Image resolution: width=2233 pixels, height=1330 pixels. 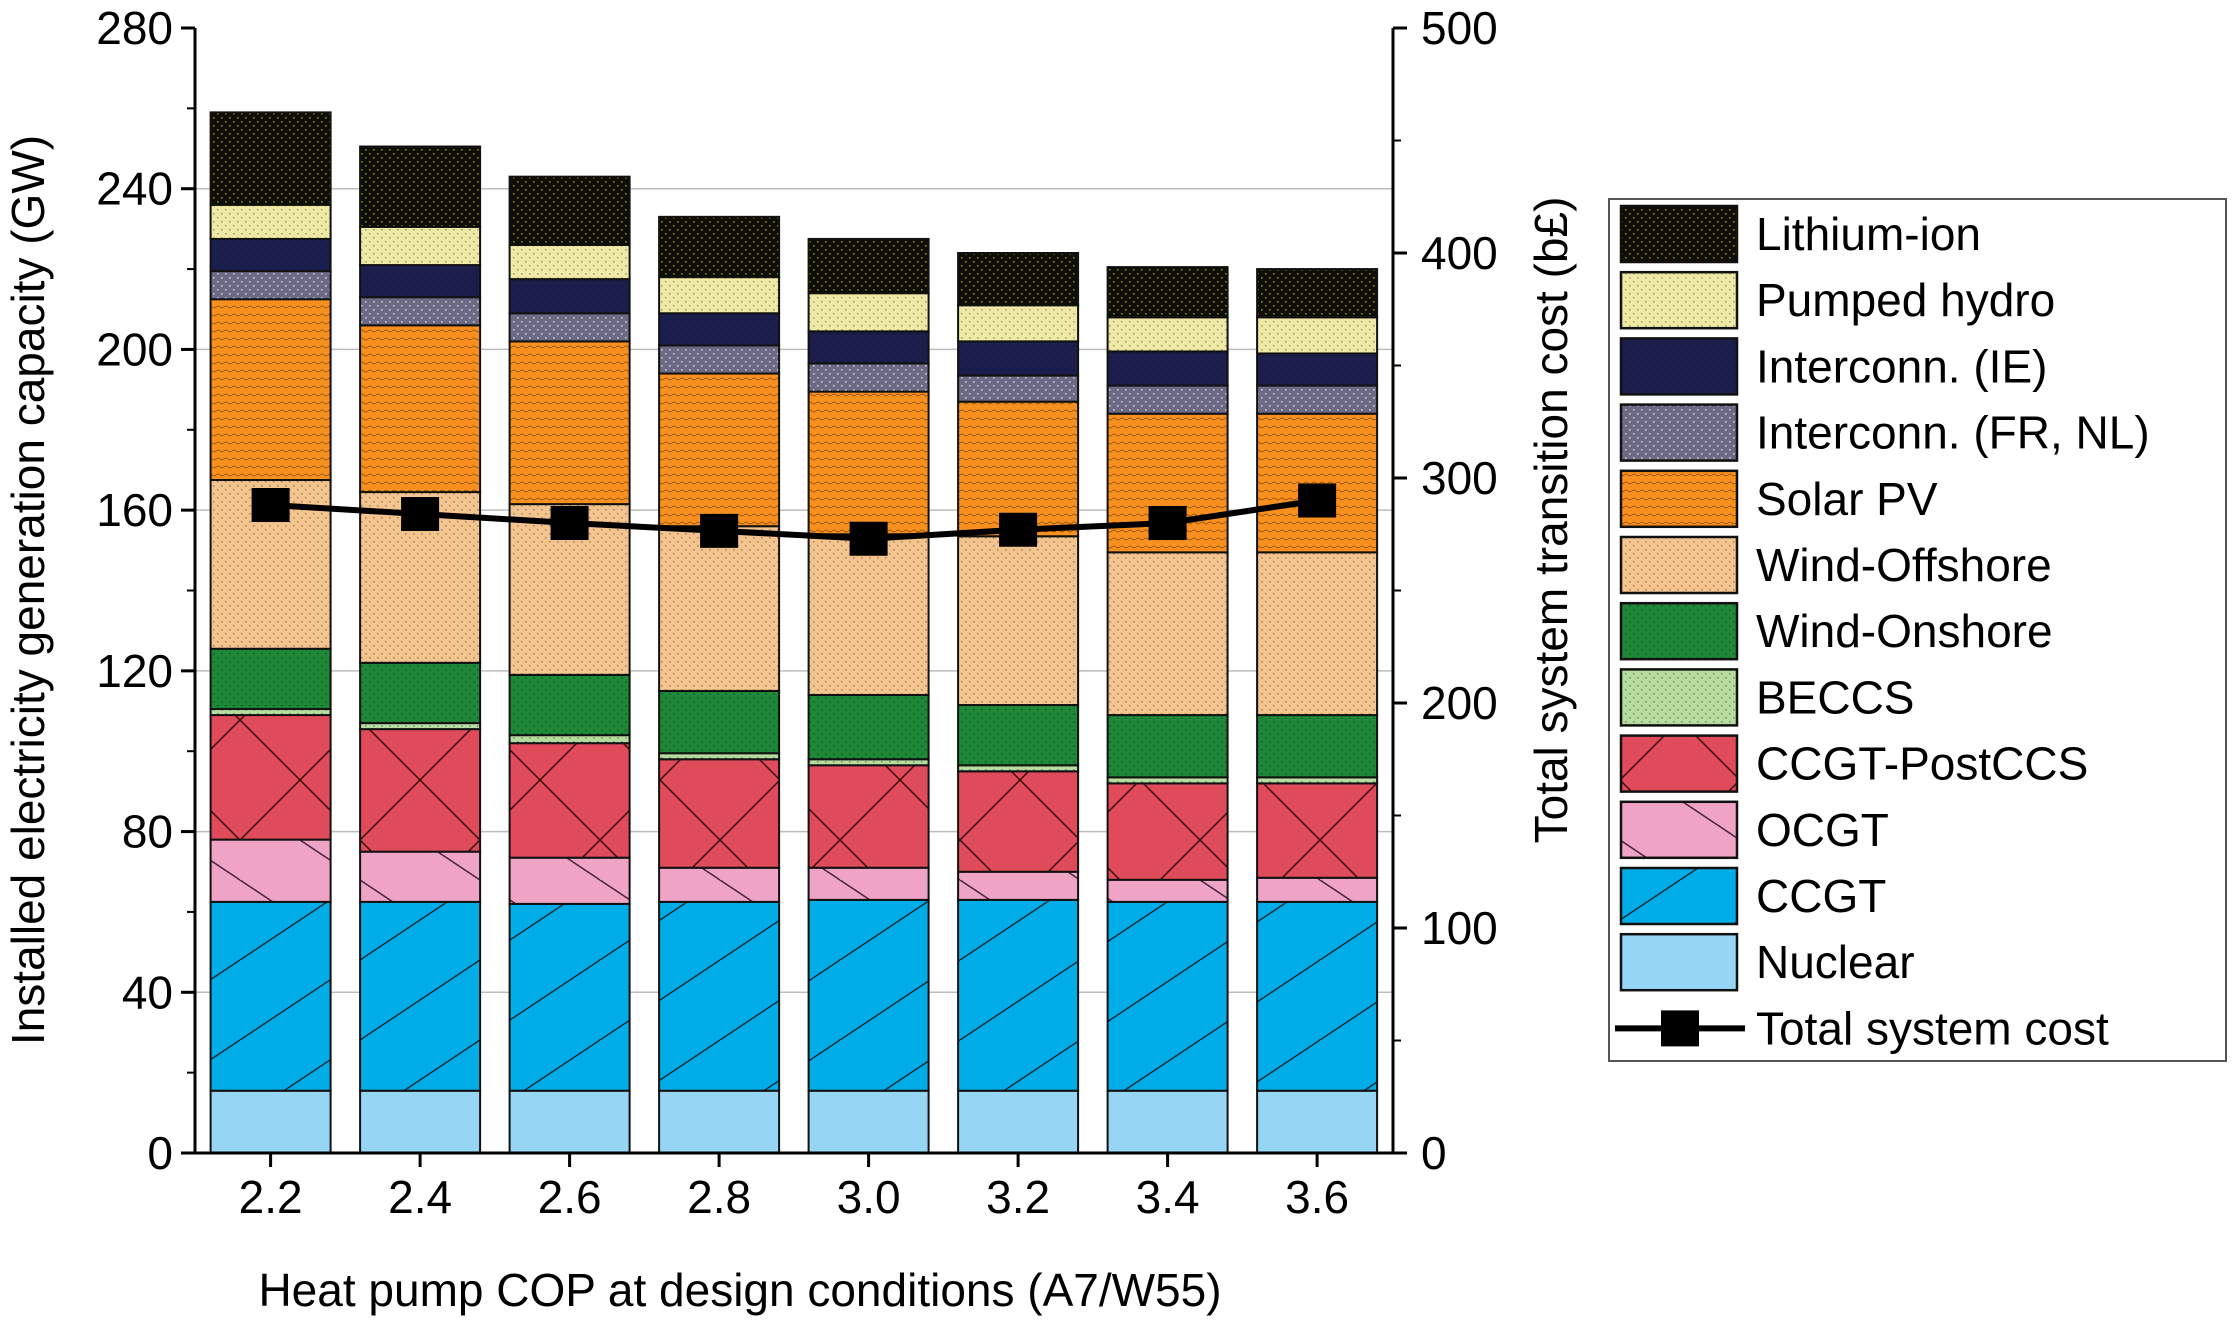 What do you see at coordinates (1752, 896) in the screenshot?
I see `legend-item: CCGT` at bounding box center [1752, 896].